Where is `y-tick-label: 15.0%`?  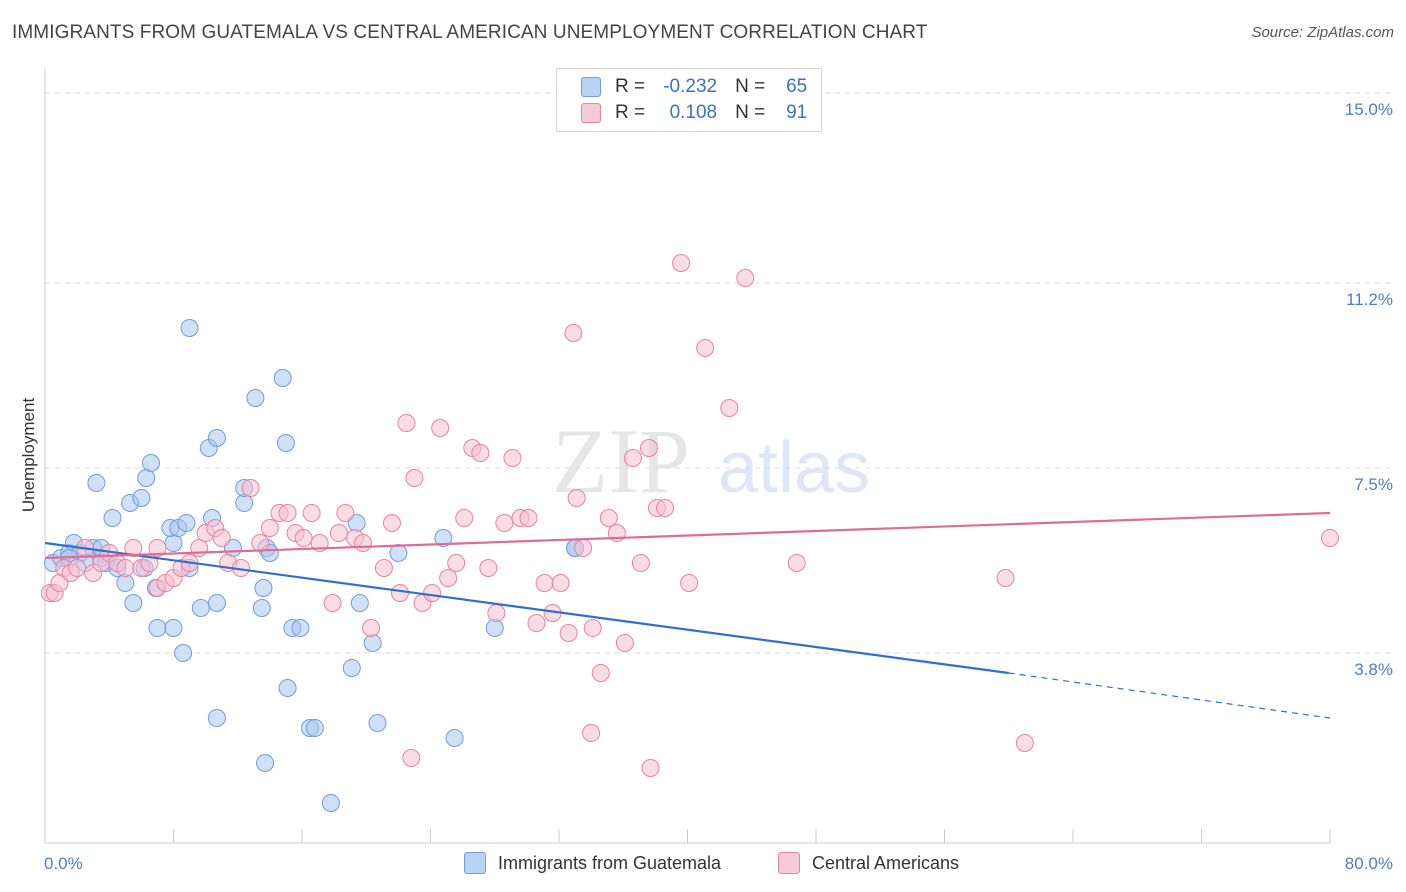
y-tick-label: 15.0% is located at coordinates (1369, 109).